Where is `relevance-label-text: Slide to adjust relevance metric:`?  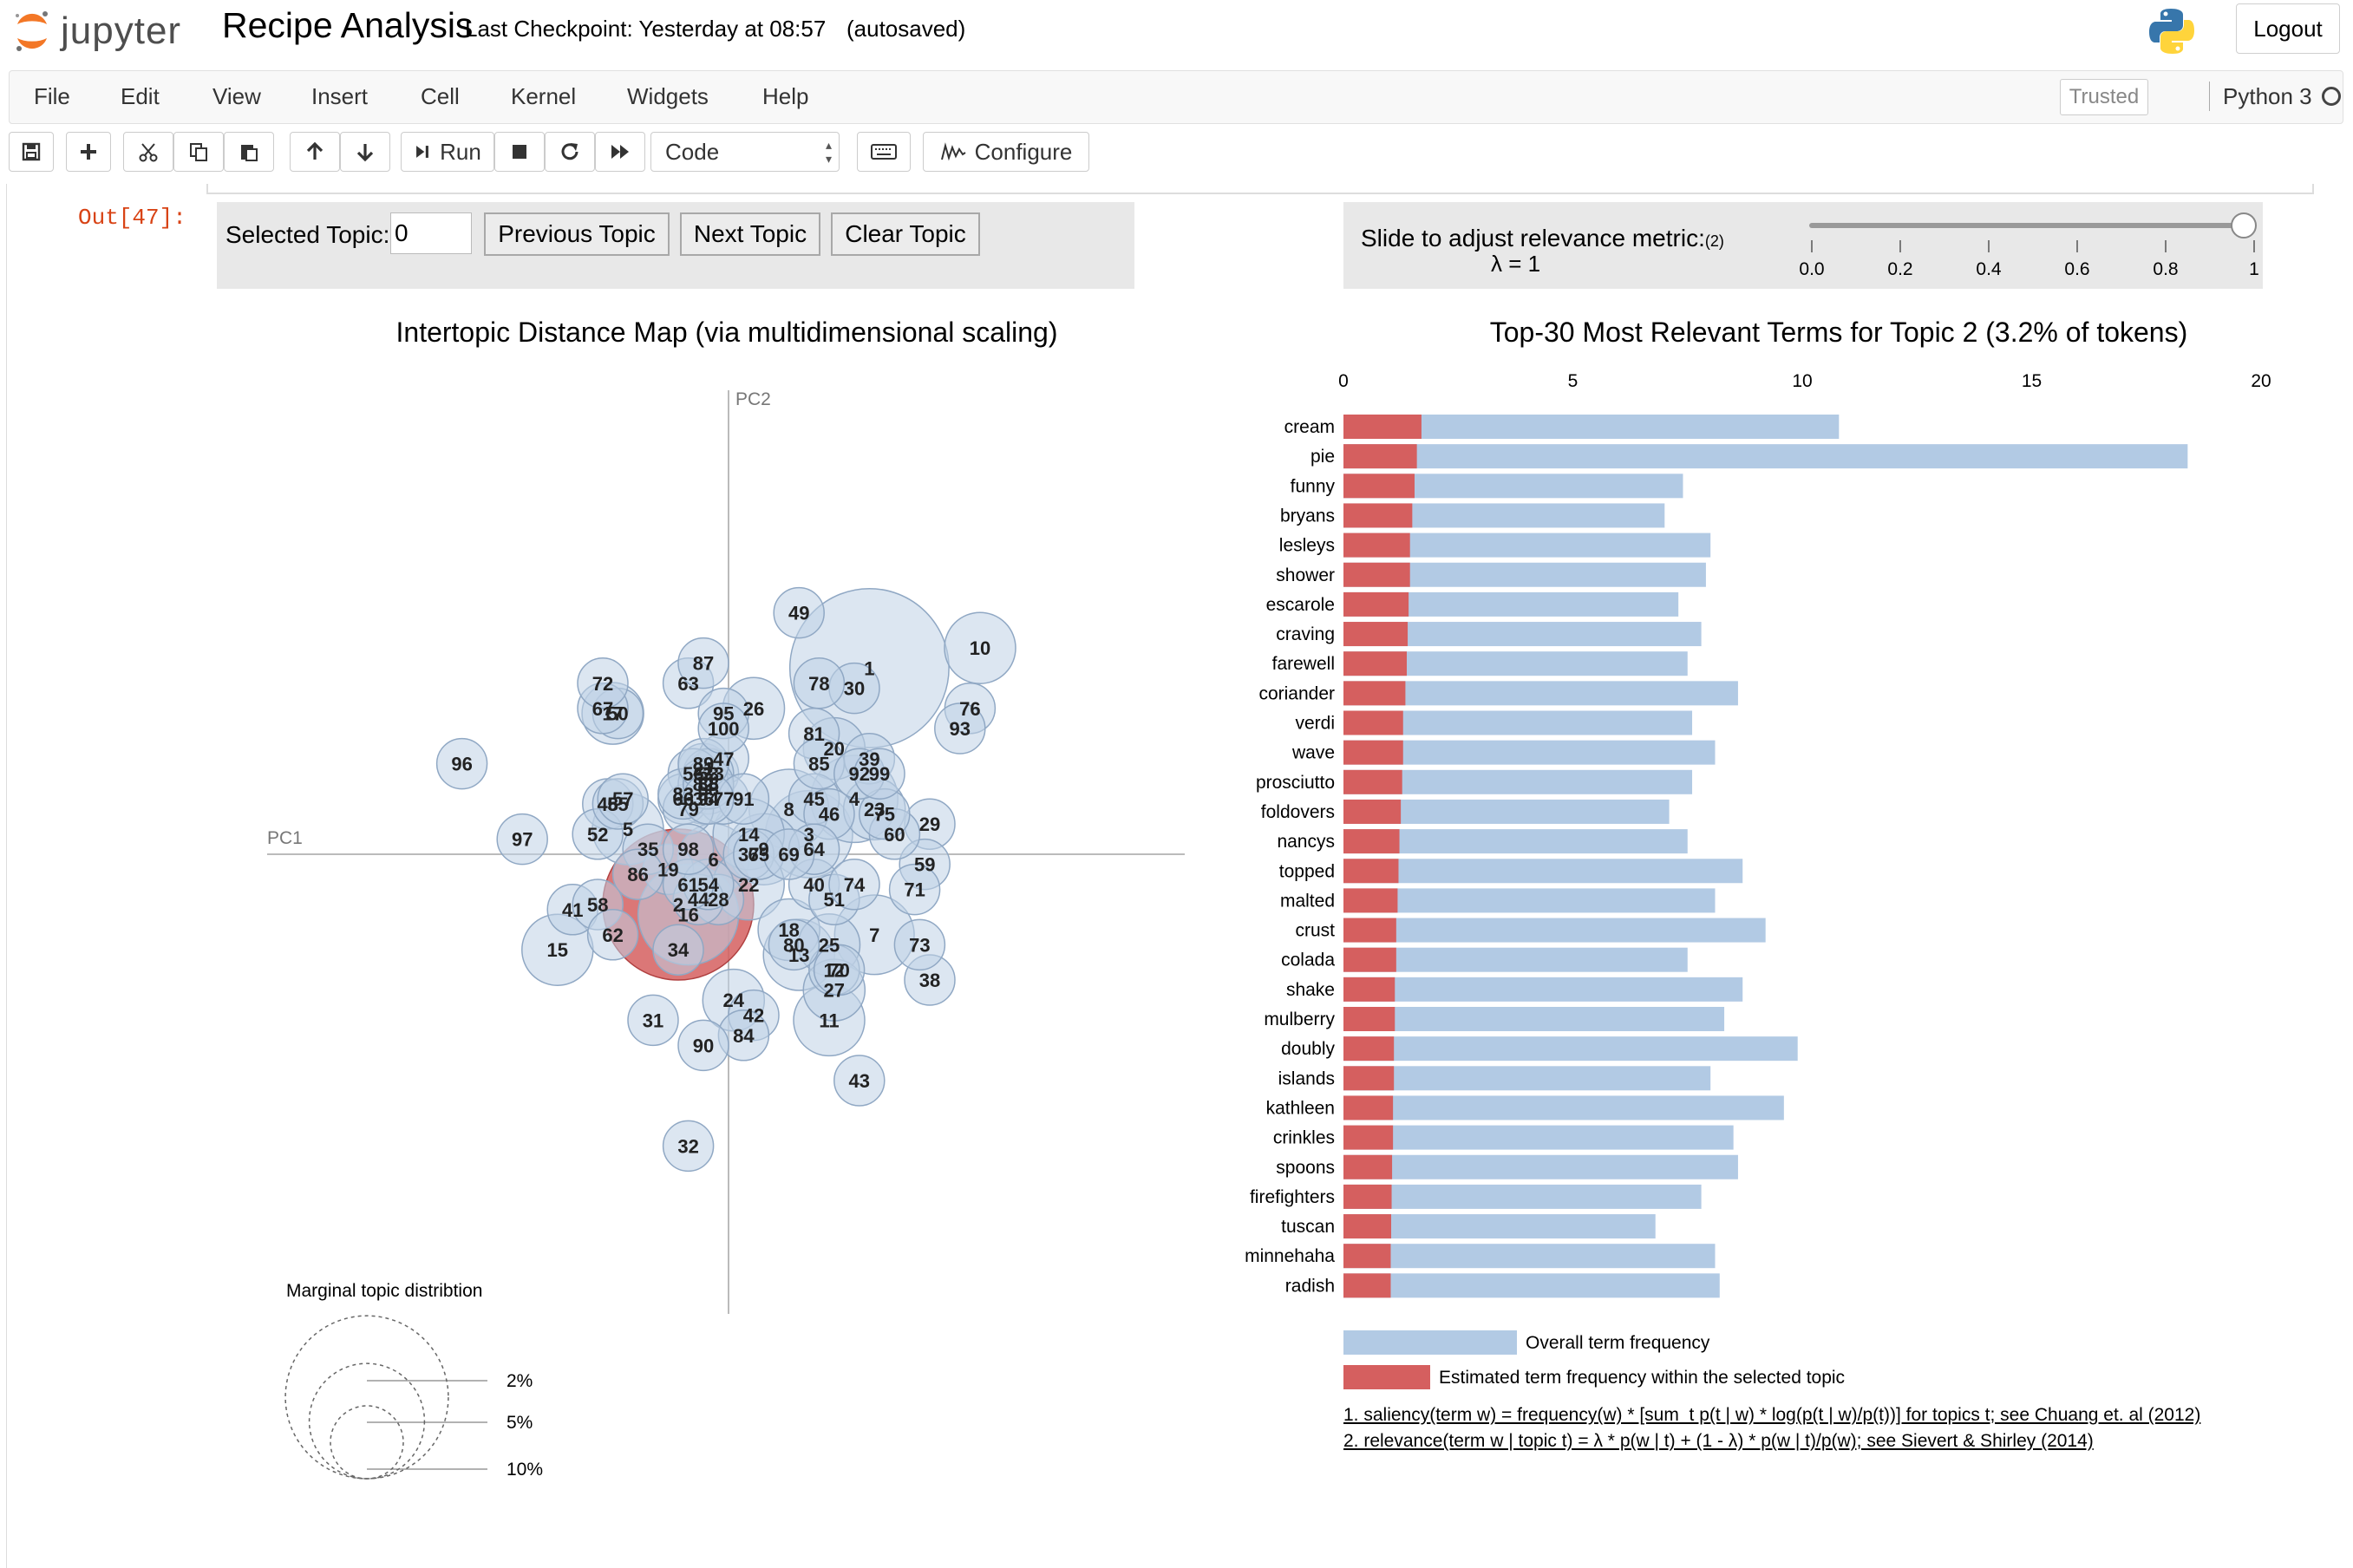 relevance-label-text: Slide to adjust relevance metric: is located at coordinates (1533, 238).